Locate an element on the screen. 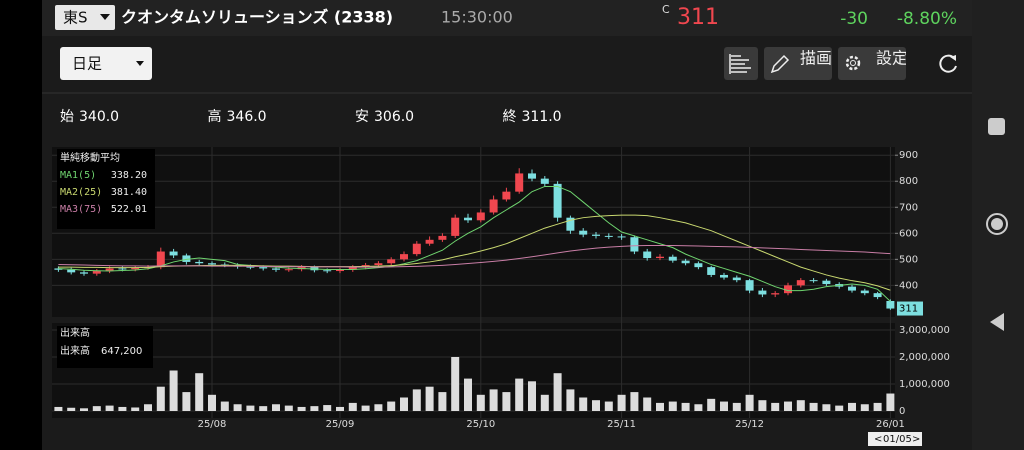 This screenshot has width=1024, height=450. back-button is located at coordinates (997, 322).